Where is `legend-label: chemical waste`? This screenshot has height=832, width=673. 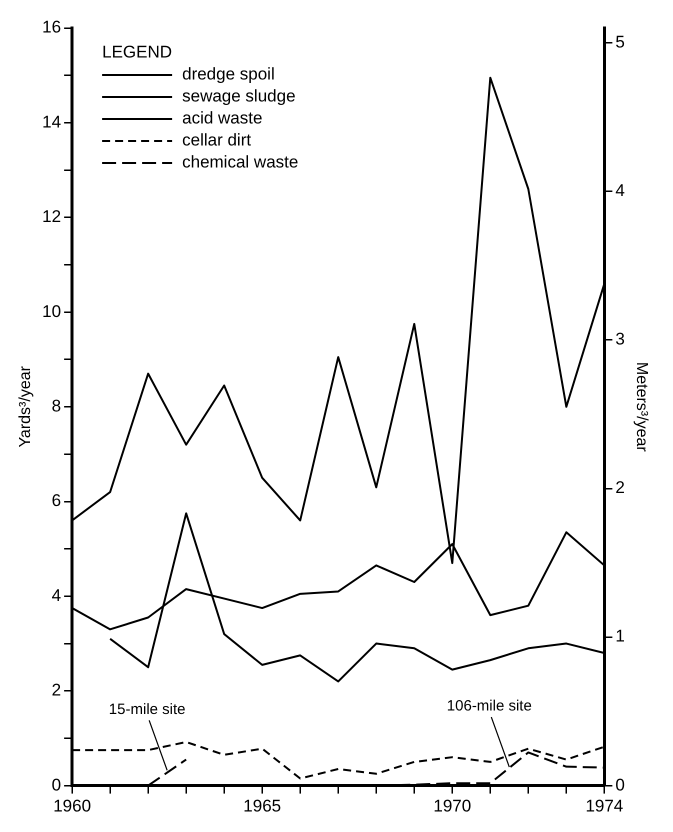
legend-label: chemical waste is located at coordinates (240, 162).